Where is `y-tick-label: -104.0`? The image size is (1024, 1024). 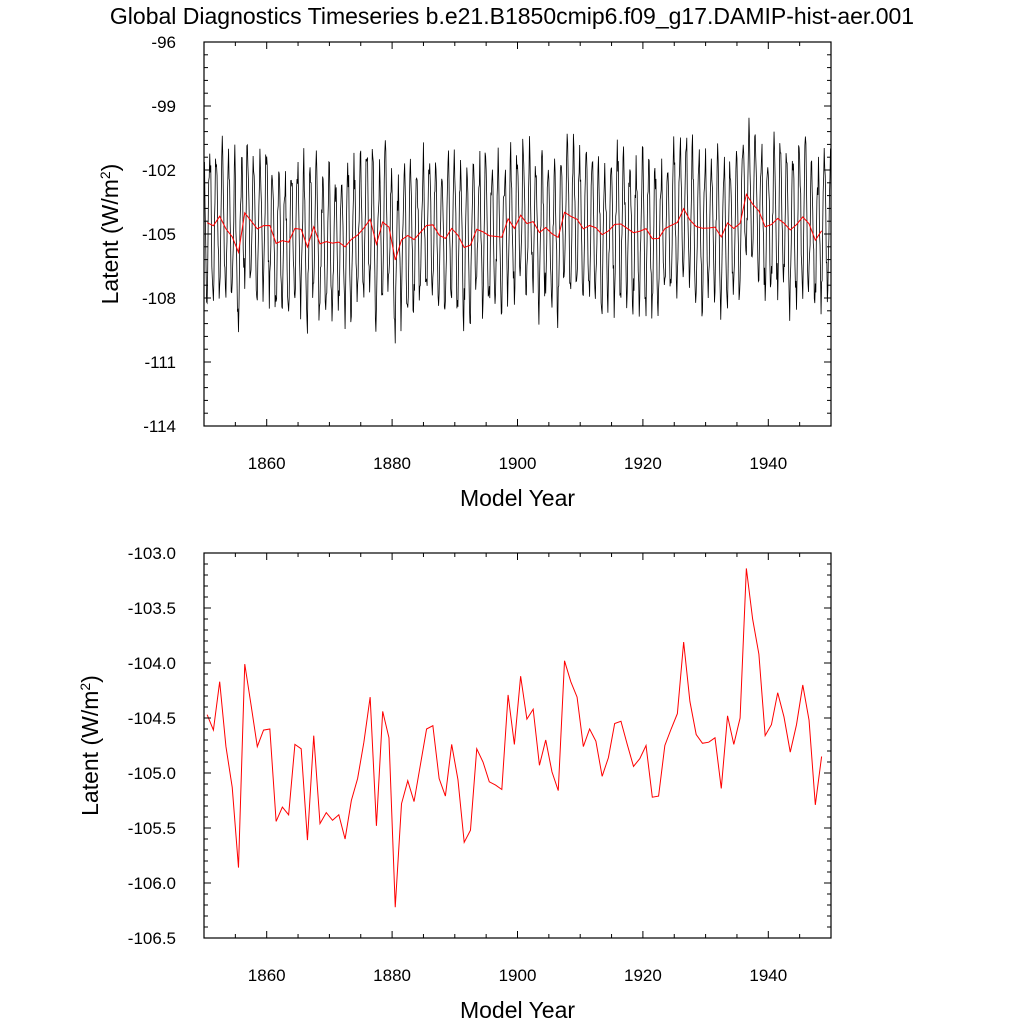 y-tick-label: -104.0 is located at coordinates (152, 663).